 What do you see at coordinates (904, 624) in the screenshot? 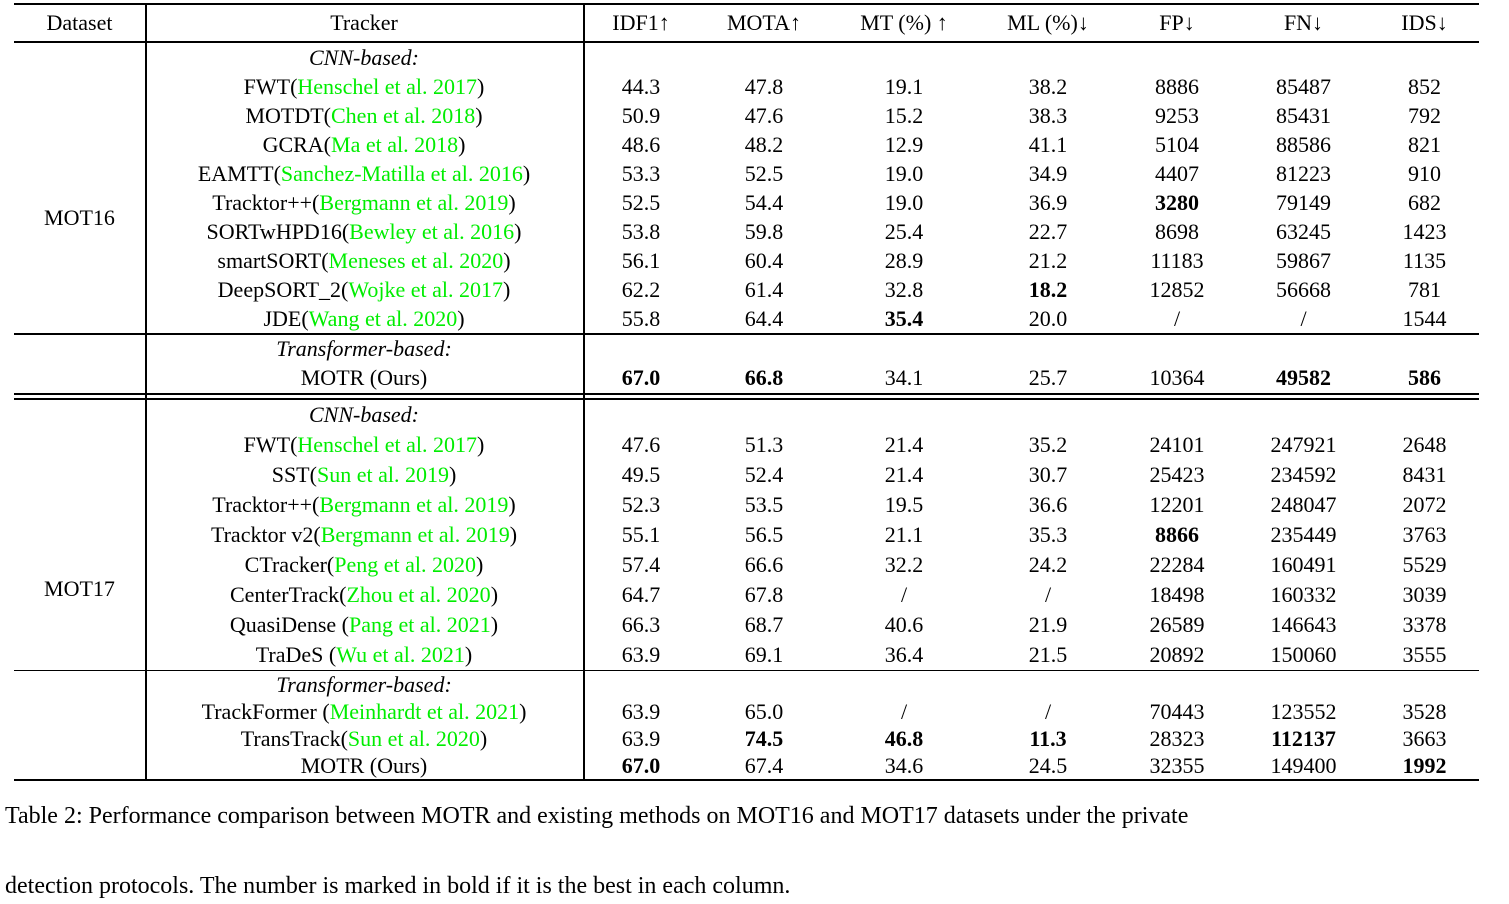
I see `metric-value: 40.6` at bounding box center [904, 624].